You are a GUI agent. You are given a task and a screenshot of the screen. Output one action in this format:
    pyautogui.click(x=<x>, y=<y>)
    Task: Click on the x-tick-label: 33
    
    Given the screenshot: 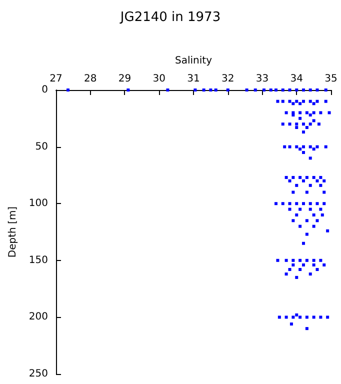 What is the action you would take?
    pyautogui.click(x=262, y=79)
    